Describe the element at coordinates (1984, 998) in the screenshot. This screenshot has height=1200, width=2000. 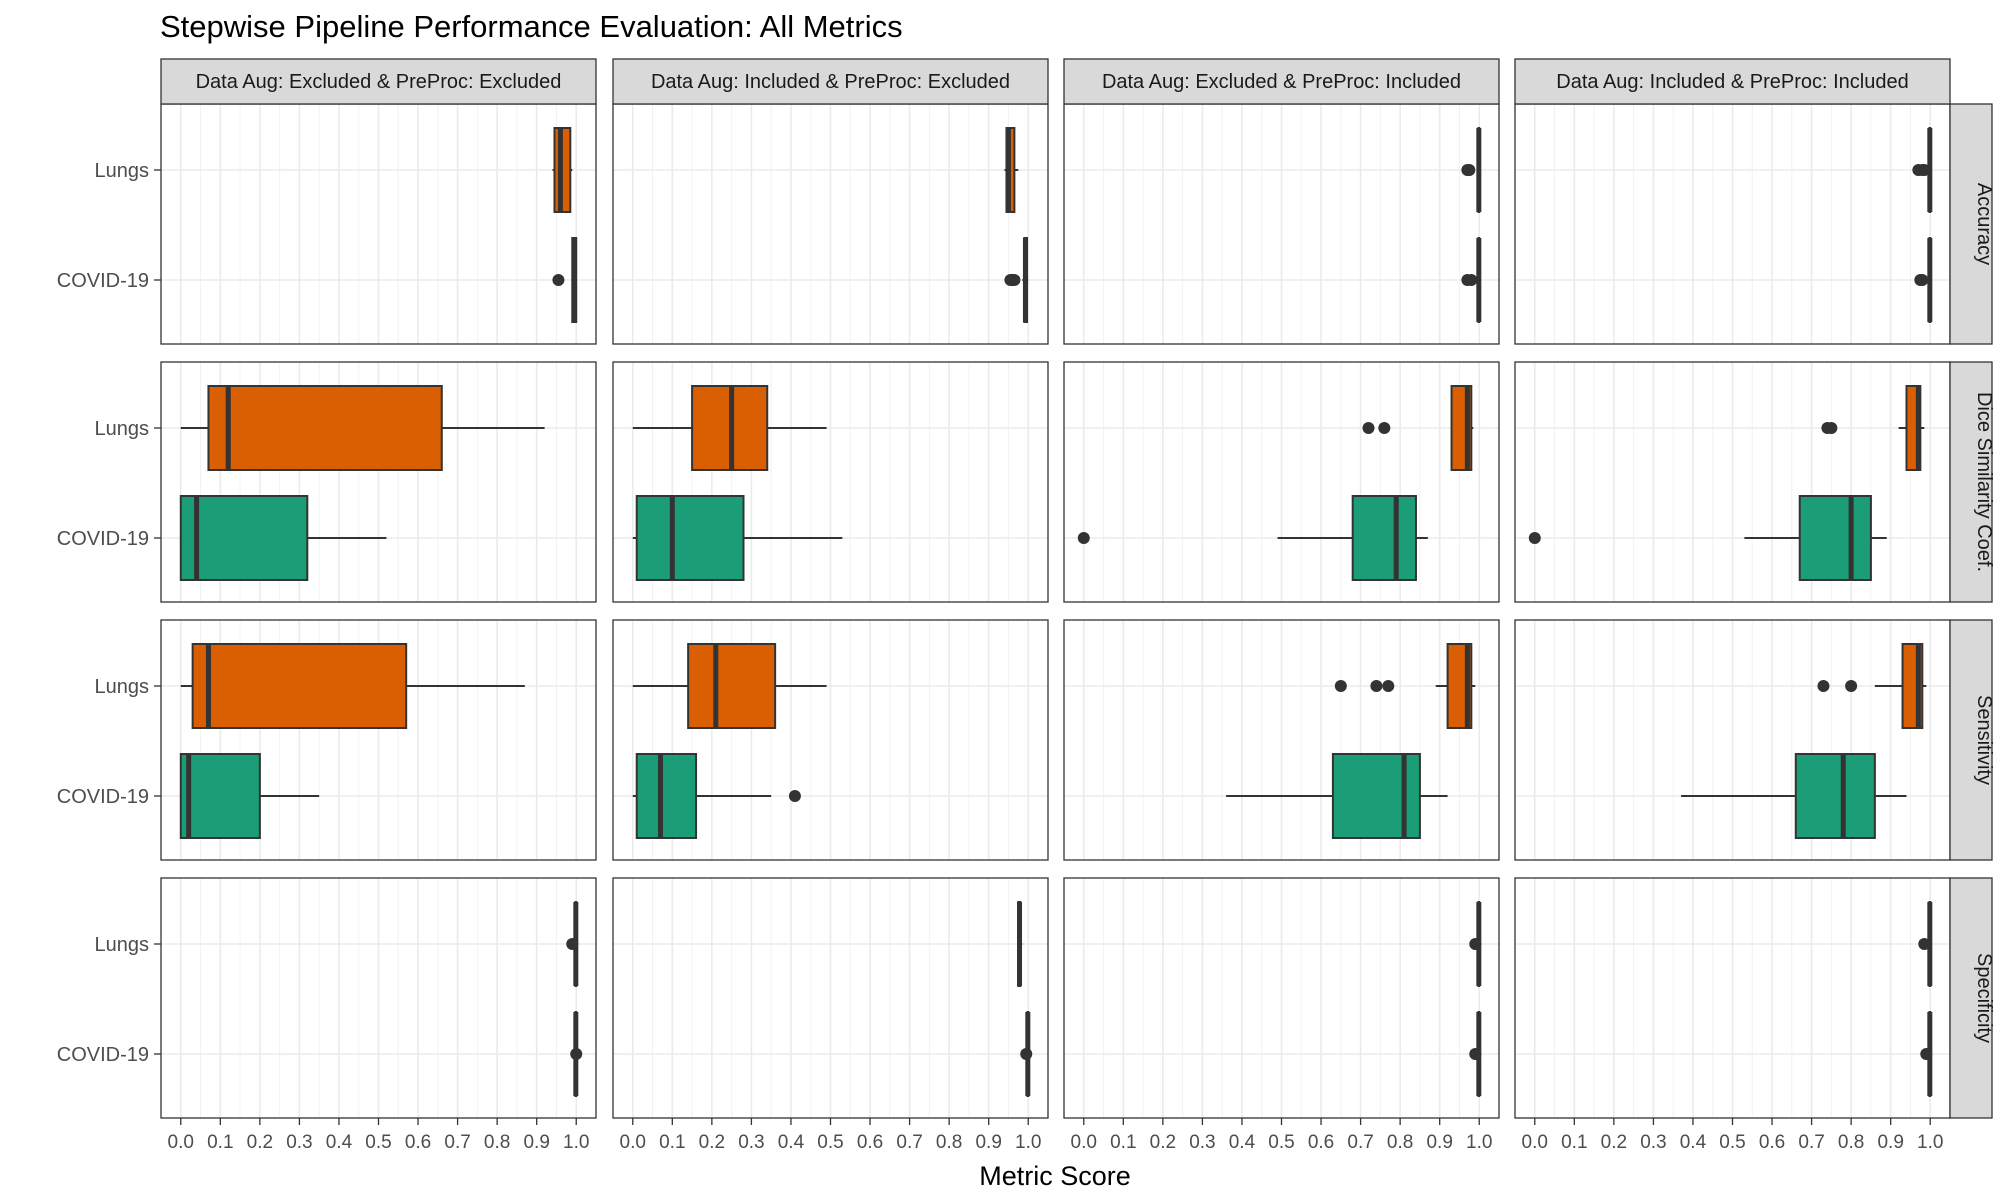
I see `facet-row-label: Specificity` at that location.